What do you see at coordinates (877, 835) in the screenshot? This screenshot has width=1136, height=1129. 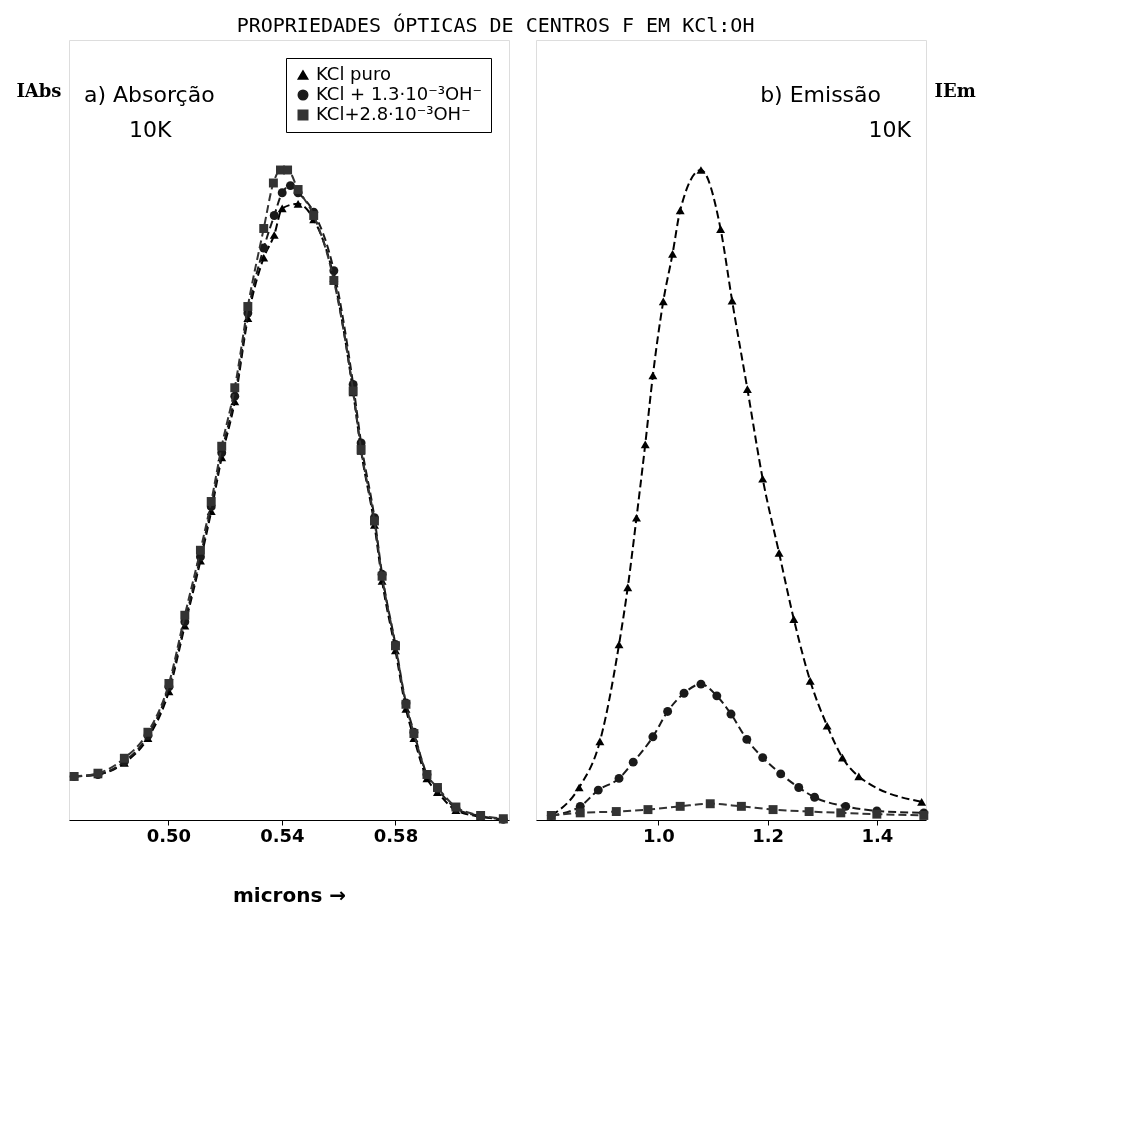 I see `x-tick-label: 1.4` at bounding box center [877, 835].